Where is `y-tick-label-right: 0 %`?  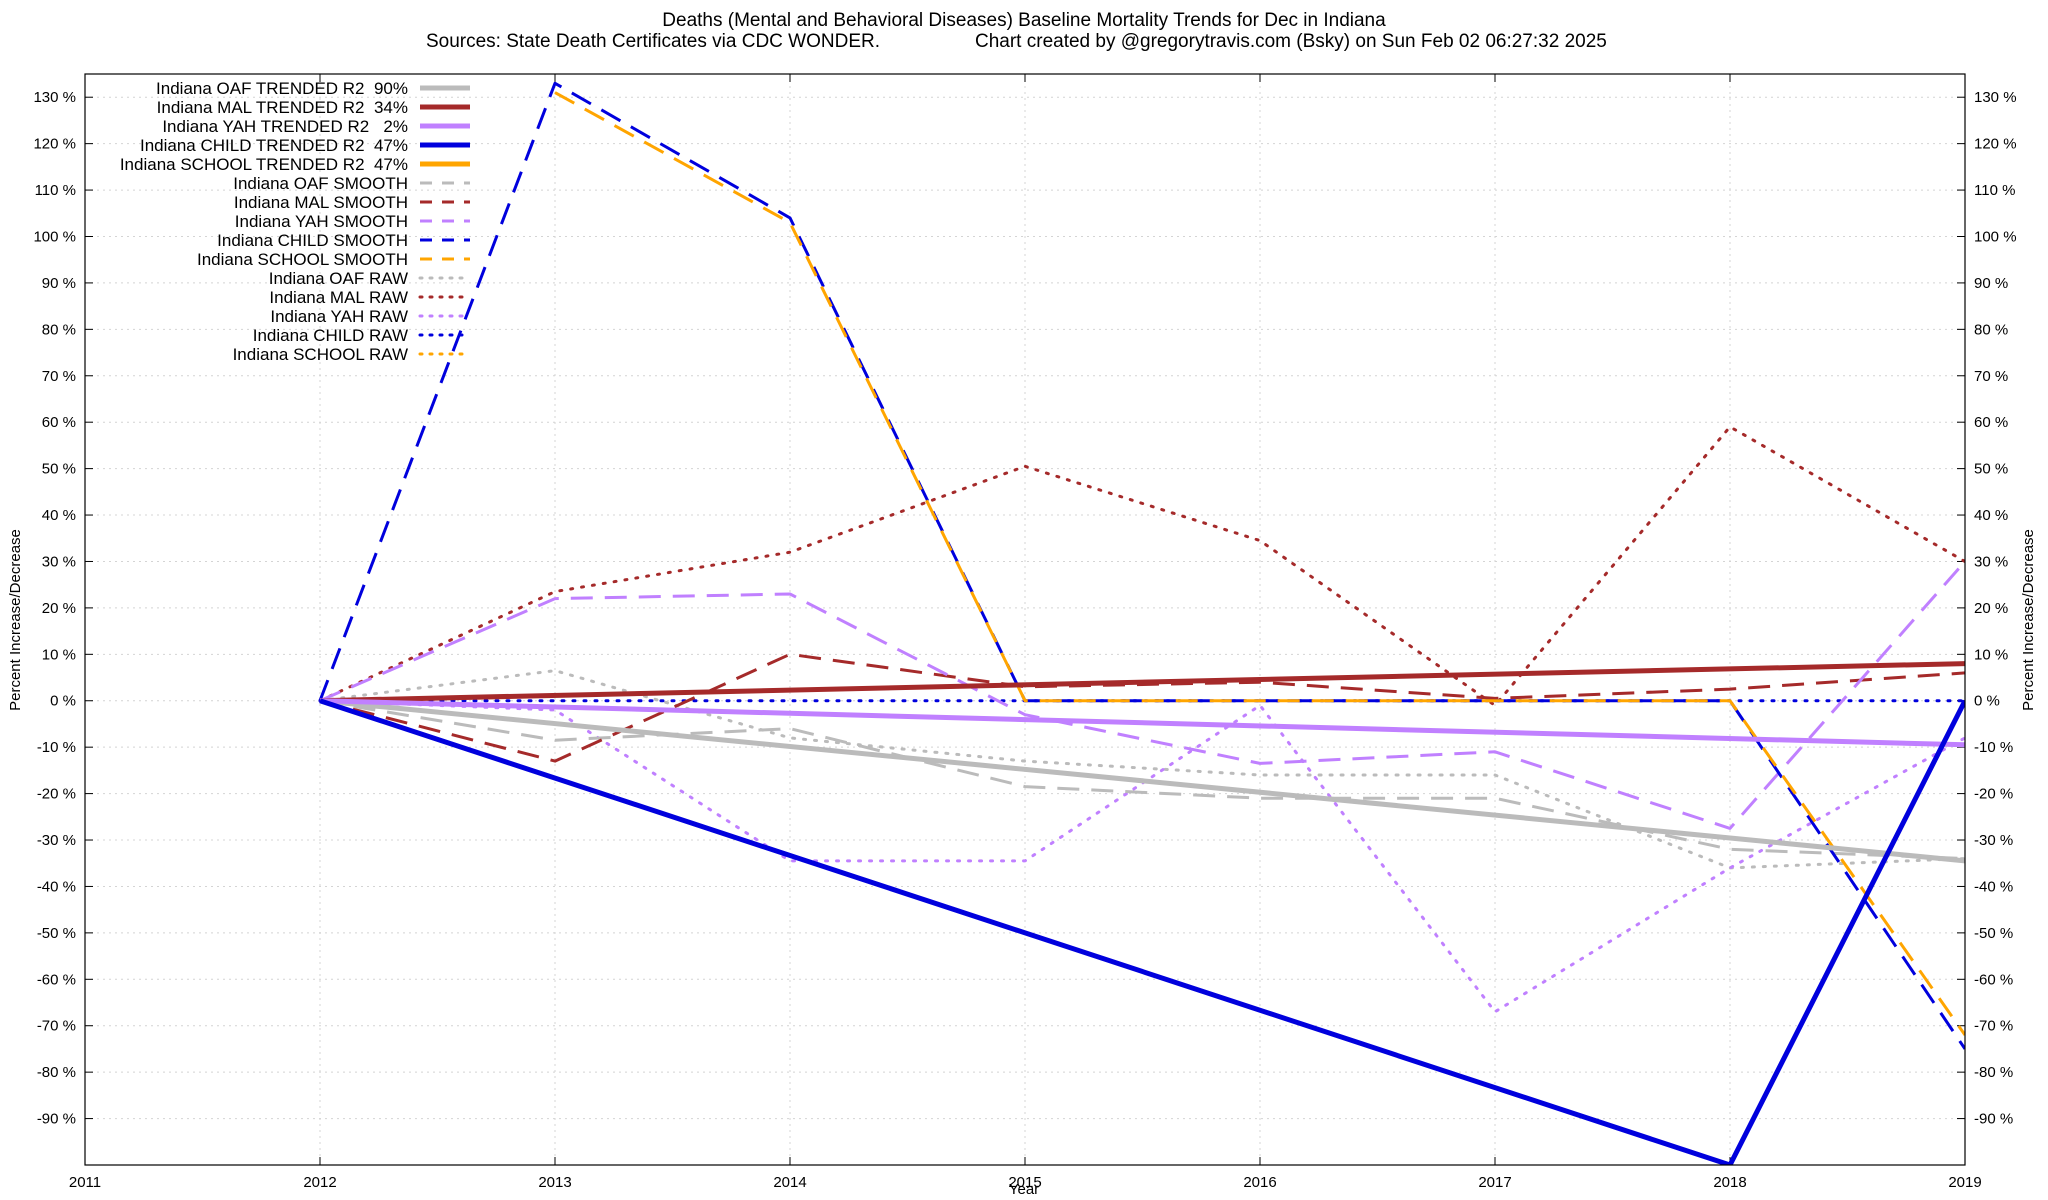
y-tick-label-right: 0 % is located at coordinates (1987, 701).